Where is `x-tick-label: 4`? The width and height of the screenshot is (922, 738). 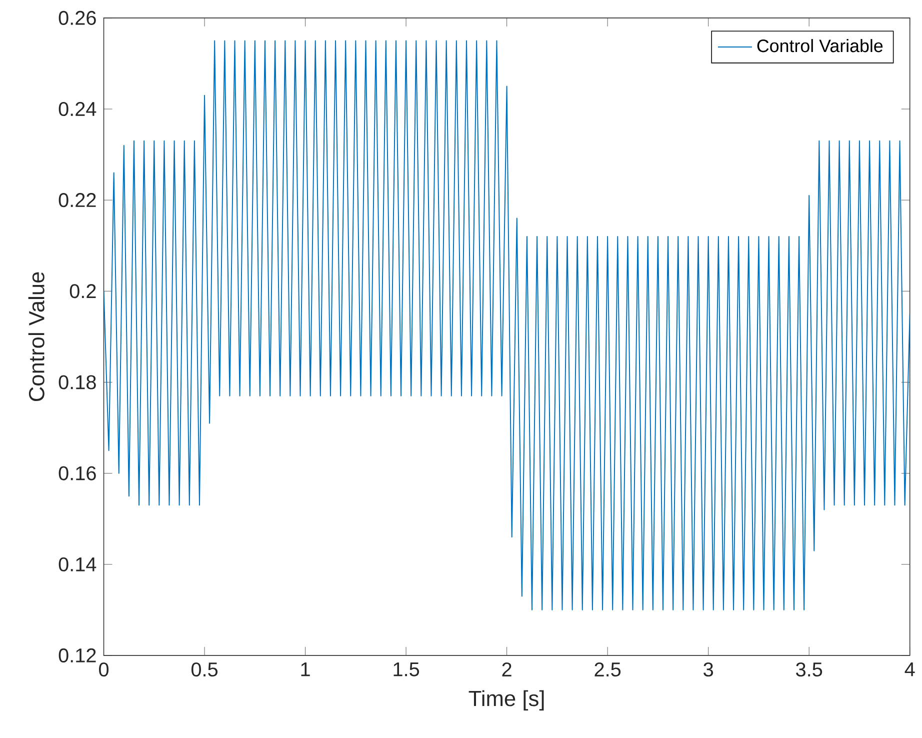
x-tick-label: 4 is located at coordinates (909, 669).